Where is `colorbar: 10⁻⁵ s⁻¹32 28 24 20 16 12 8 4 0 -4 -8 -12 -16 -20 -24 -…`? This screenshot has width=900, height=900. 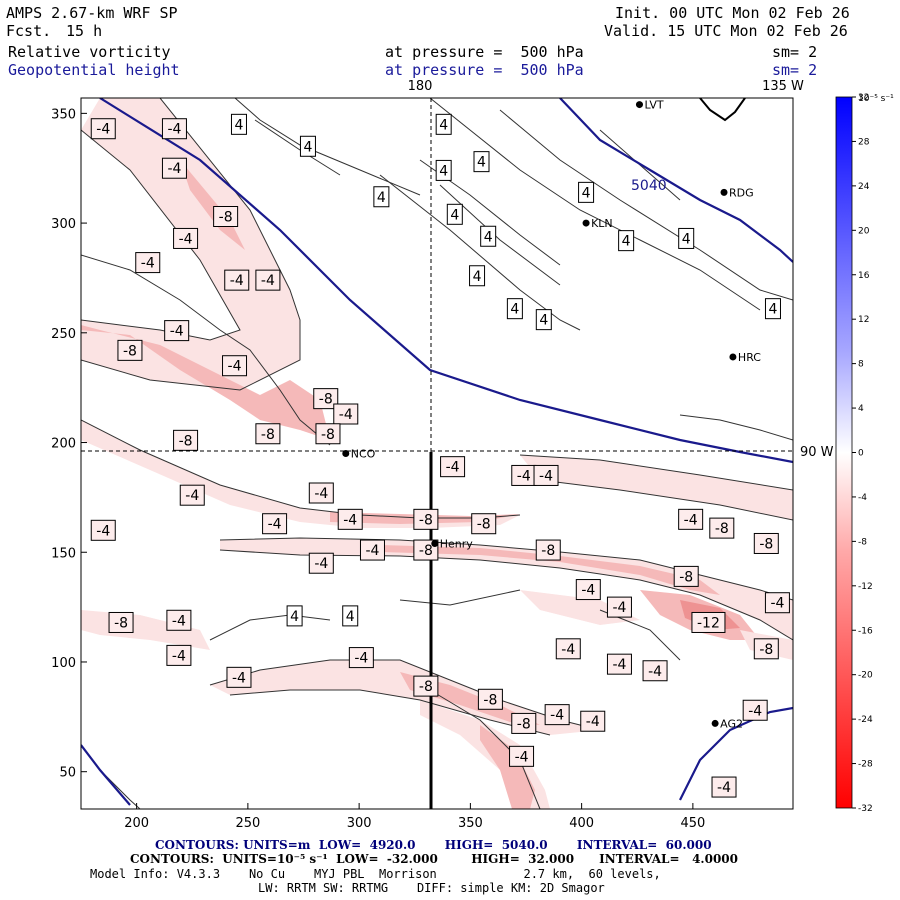 colorbar: 10⁻⁵ s⁻¹32 28 24 20 16 12 8 4 0 -4 -8 -12 -16 -20 -24 -… is located at coordinates (864, 453).